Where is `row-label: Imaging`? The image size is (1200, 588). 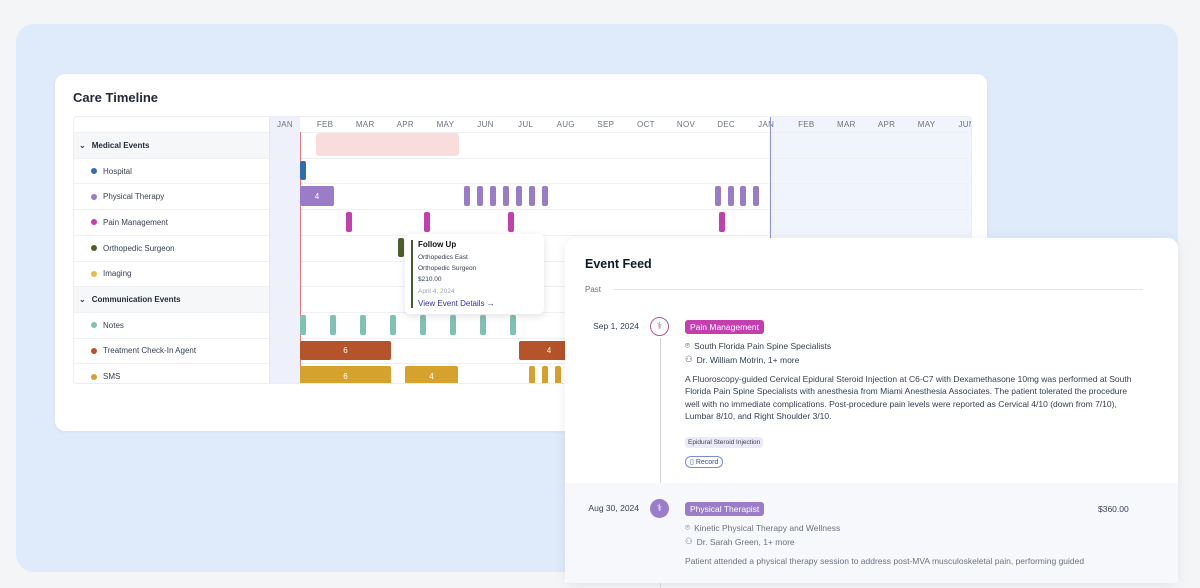 row-label: Imaging is located at coordinates (171, 274).